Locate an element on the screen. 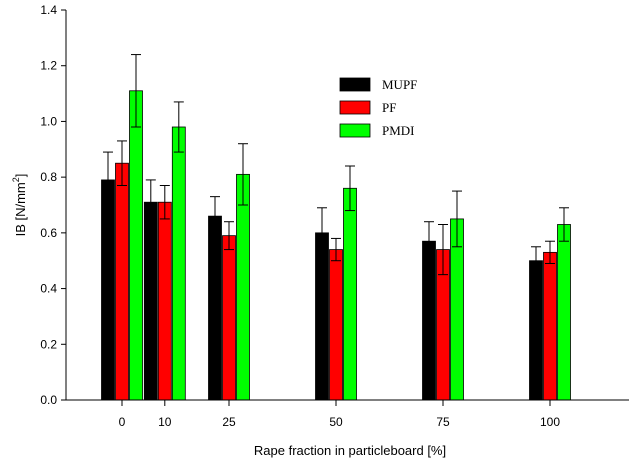  y-ticks: 0.0 0.2 0.4 0.6 0.8 1.0 1.2 1.4 is located at coordinates (53, 205).